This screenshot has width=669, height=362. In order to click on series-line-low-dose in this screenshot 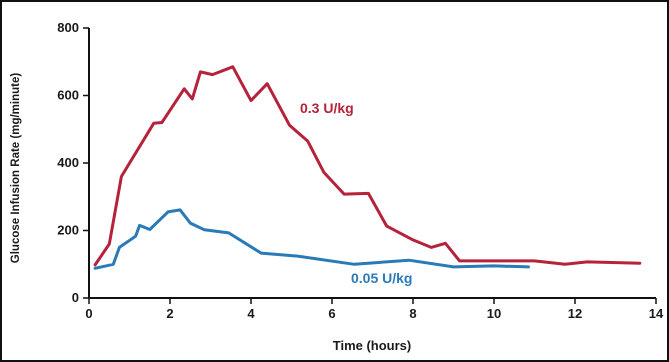, I will do `click(311, 239)`.